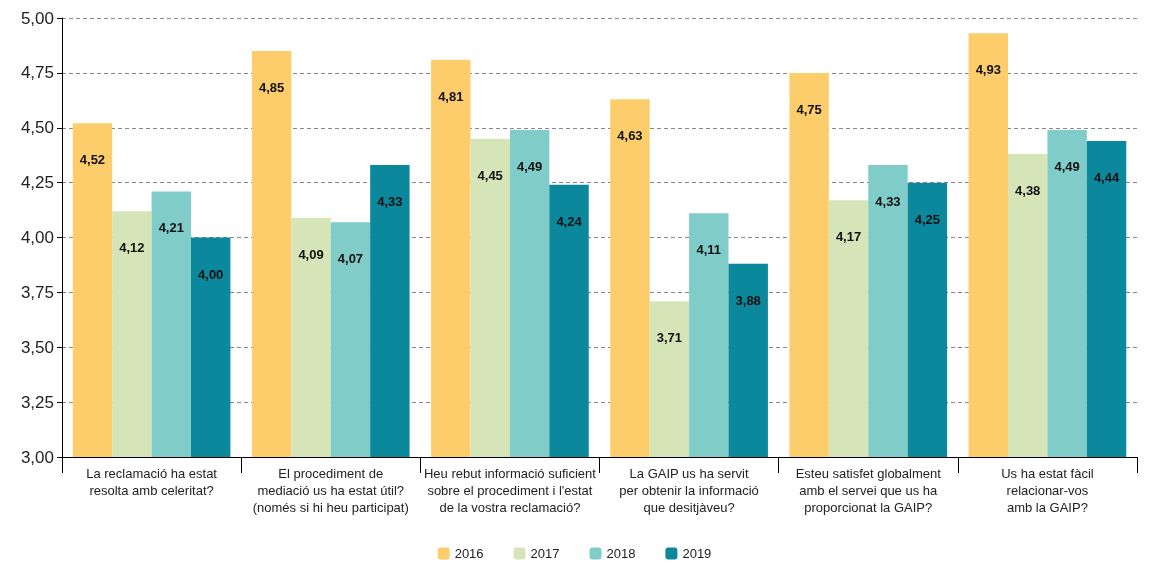 The width and height of the screenshot is (1149, 567). I want to click on x-tick-label: El procediment de mediació us ha estat útil? (només si hi heu participat), so click(330, 490).